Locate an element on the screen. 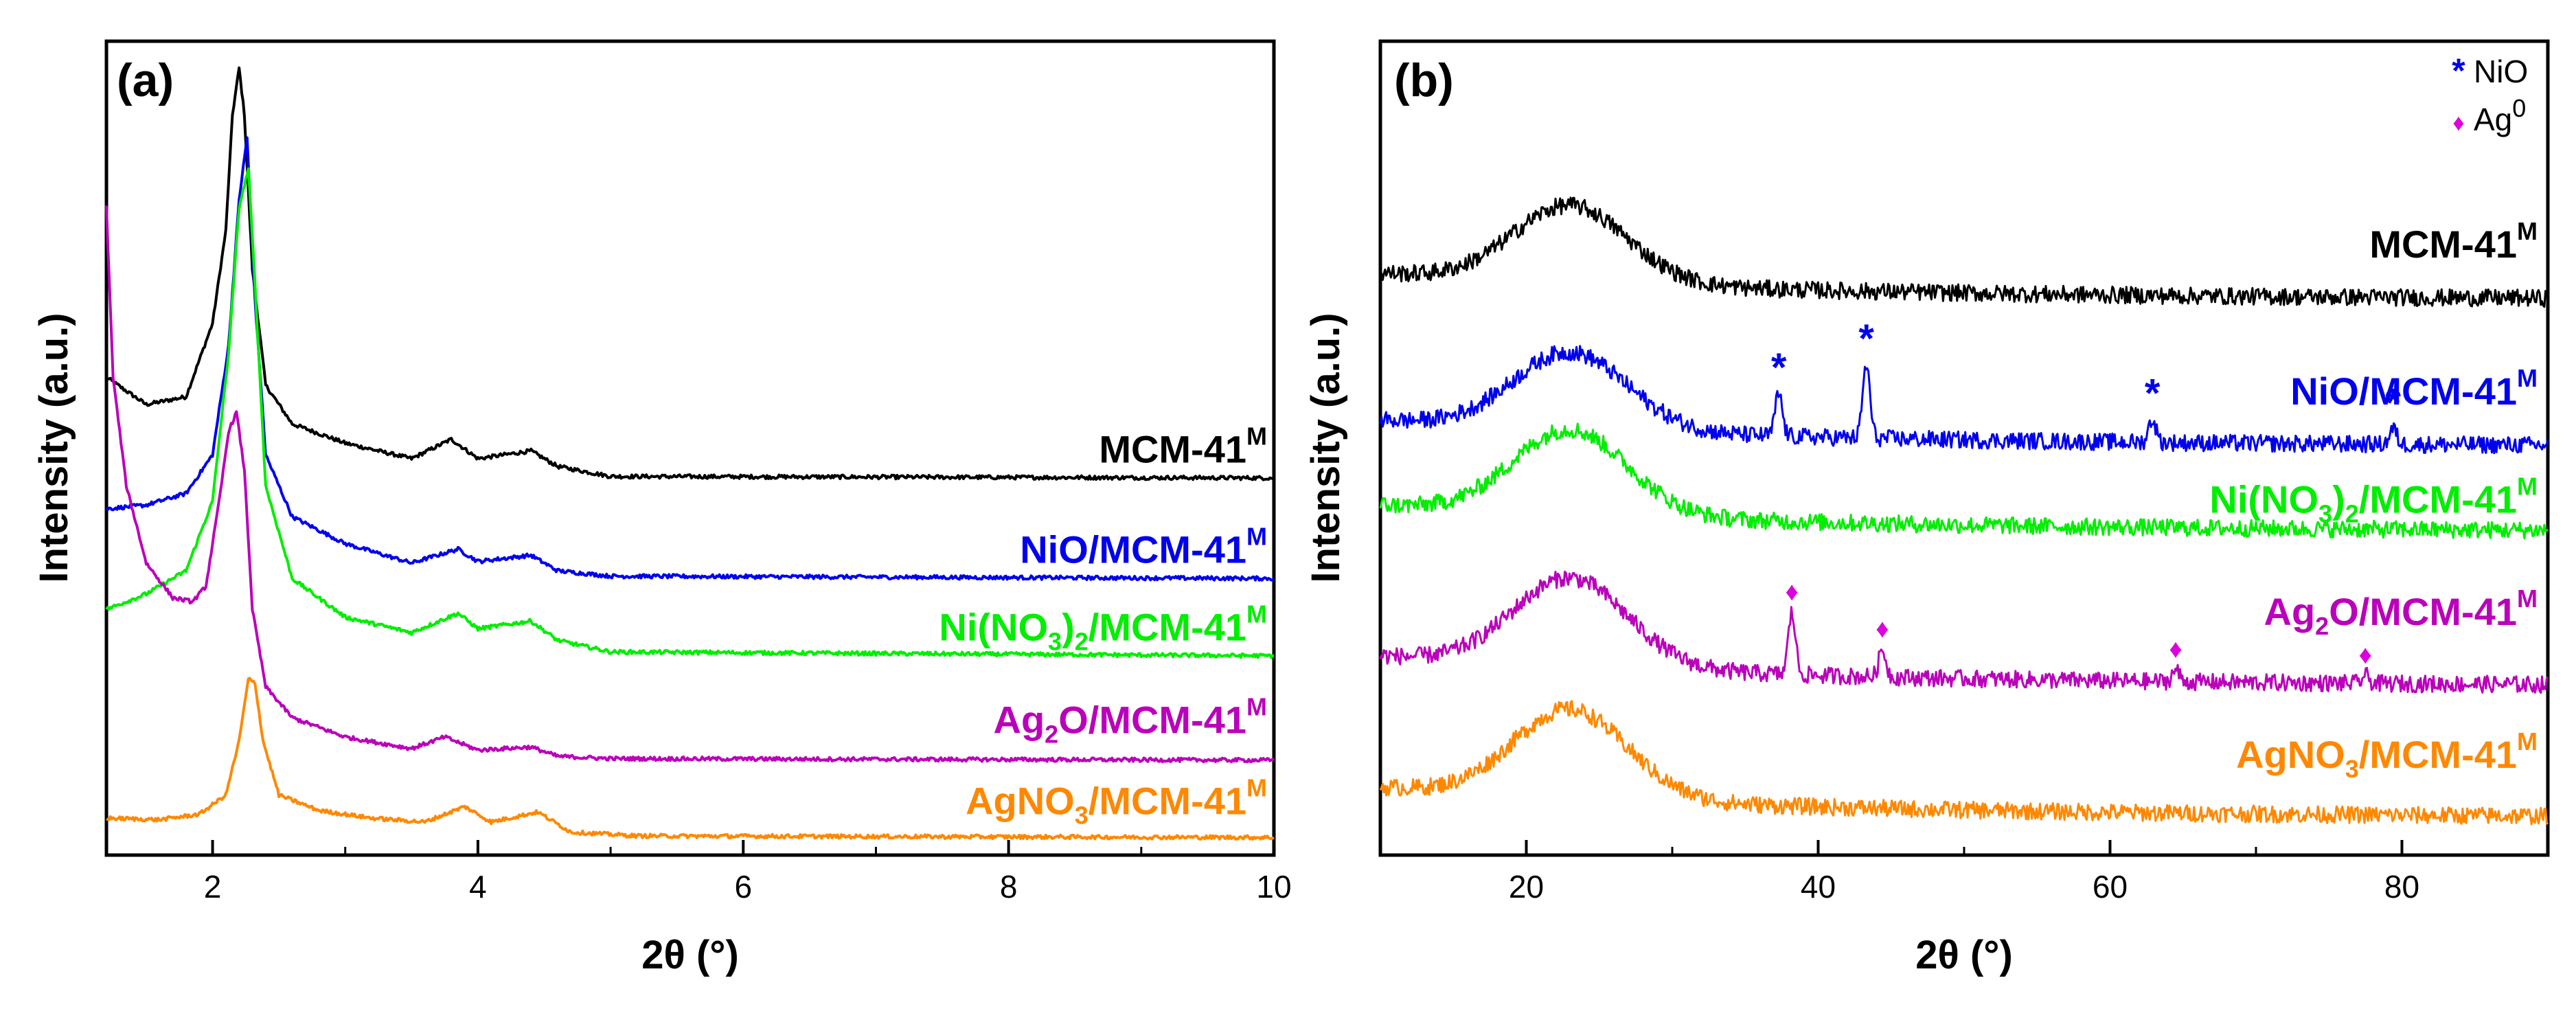  panel-a-series-label: Ni(NO3)2/MCM-41M is located at coordinates (1103, 627).